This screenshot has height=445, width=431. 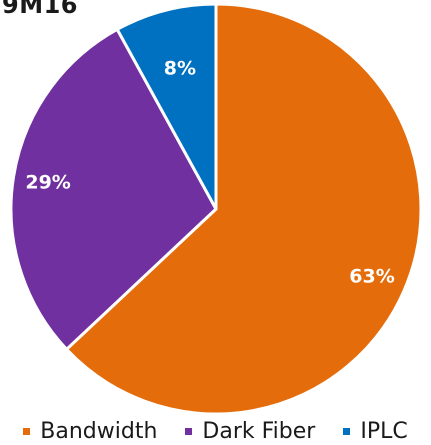 What do you see at coordinates (180, 69) in the screenshot?
I see `data-label-iplc: 8%` at bounding box center [180, 69].